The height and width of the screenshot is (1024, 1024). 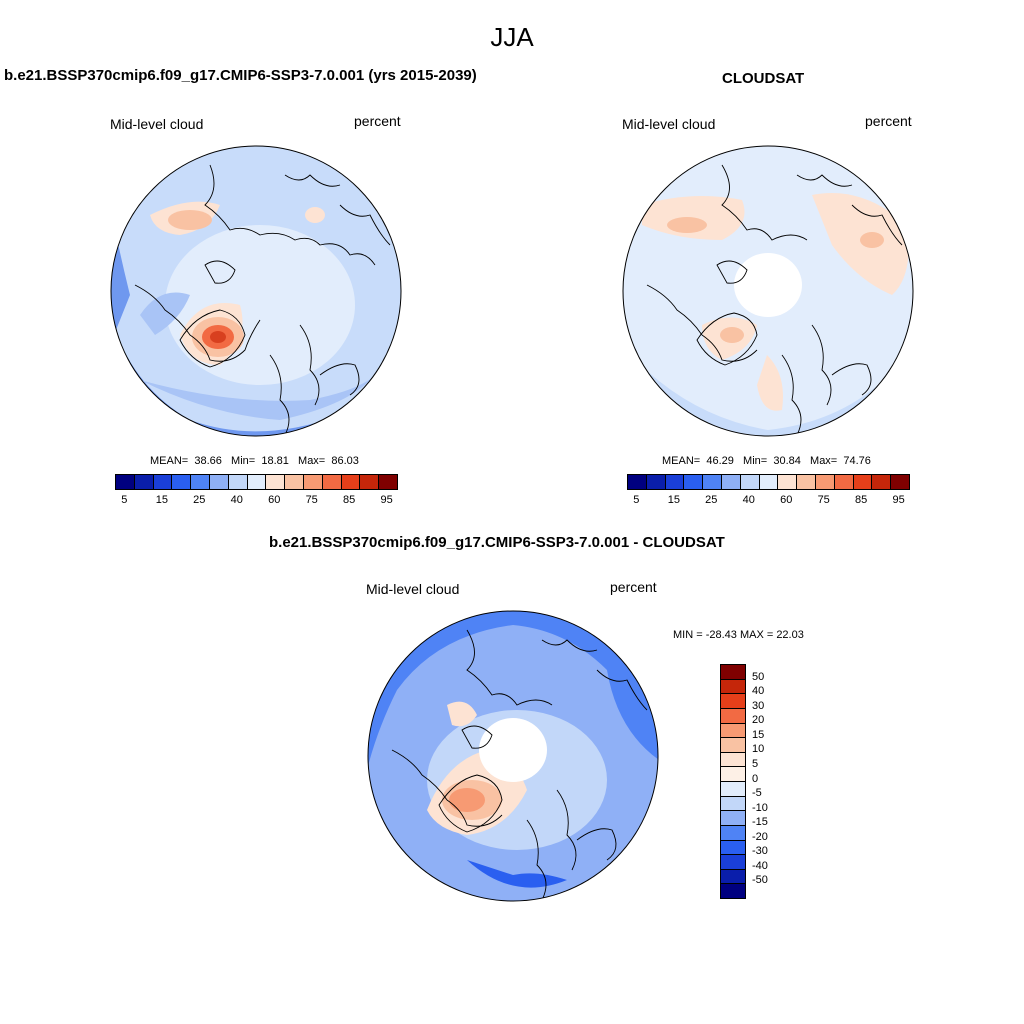 What do you see at coordinates (256, 501) in the screenshot?
I see `model-colorbar-ticks: 5 15 25 40 60 75 85 95` at bounding box center [256, 501].